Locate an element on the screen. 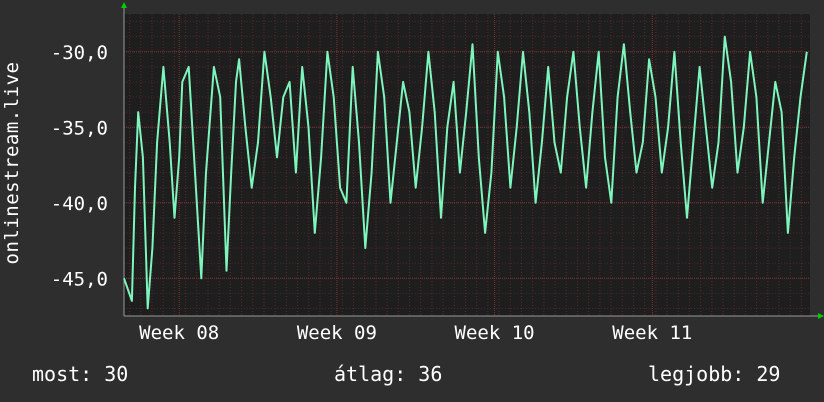 This screenshot has height=402, width=824. y-tick-label: -35,0 is located at coordinates (79, 128).